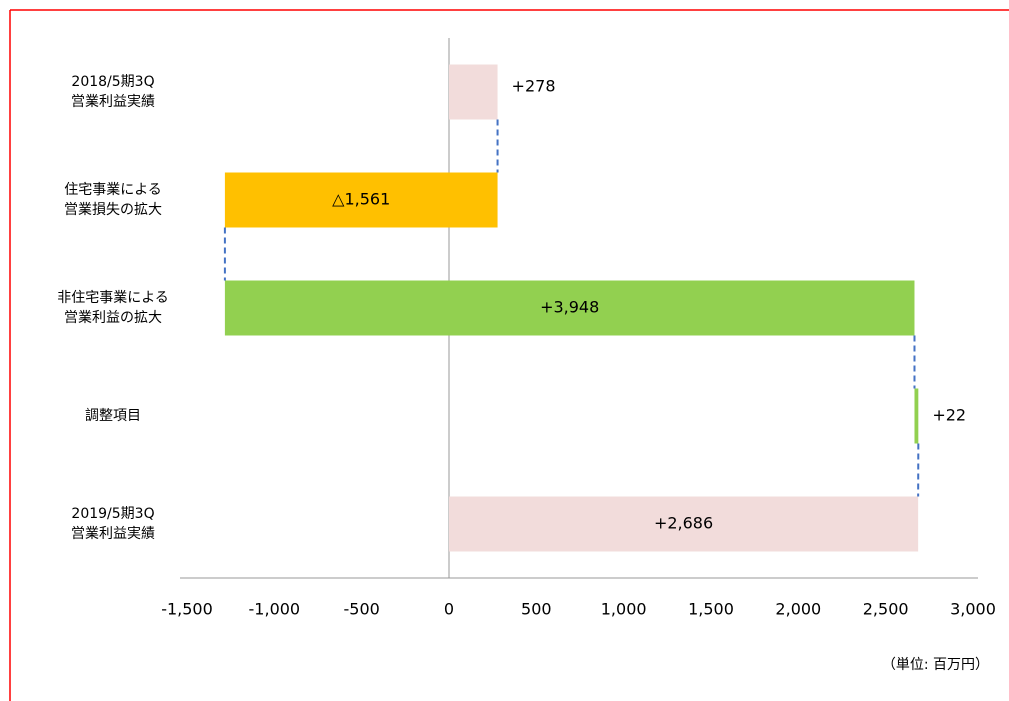 This screenshot has height=701, width=1009. What do you see at coordinates (113, 524) in the screenshot?
I see `category-label: 2019/5期3Q 営業利益実績` at bounding box center [113, 524].